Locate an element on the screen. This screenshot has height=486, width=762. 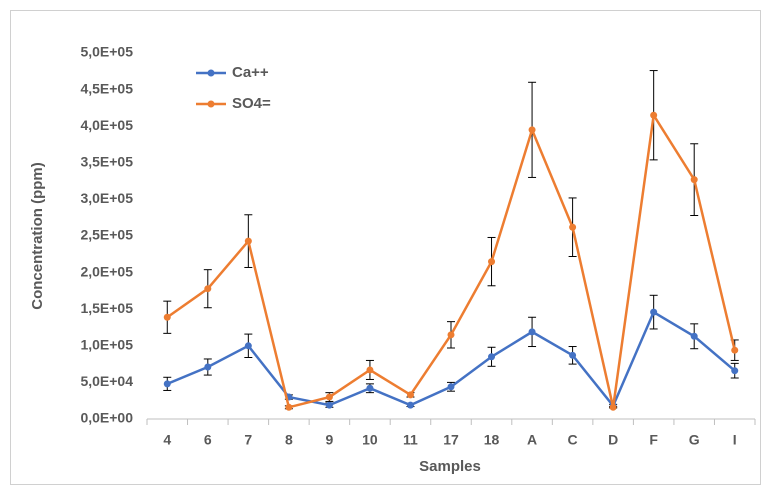
y-tick-label: 4,5E+05 is located at coordinates (106, 88).